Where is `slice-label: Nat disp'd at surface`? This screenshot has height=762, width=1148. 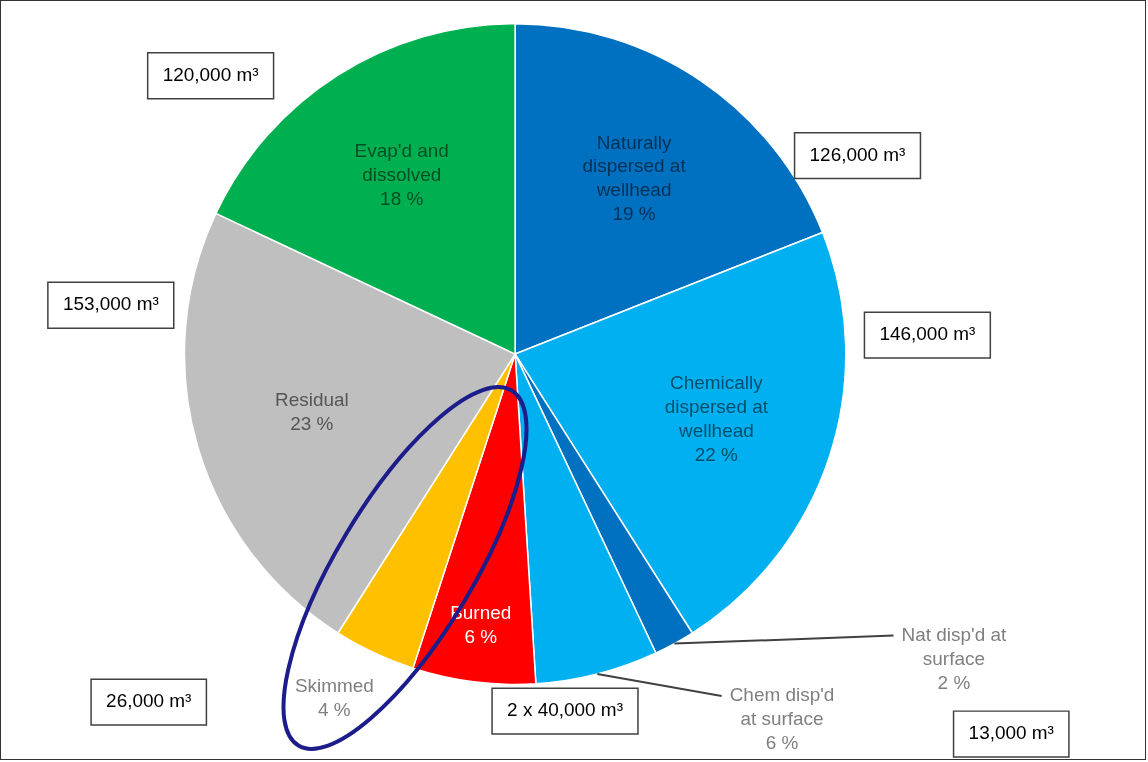 slice-label: Nat disp'd at surface is located at coordinates (954, 646).